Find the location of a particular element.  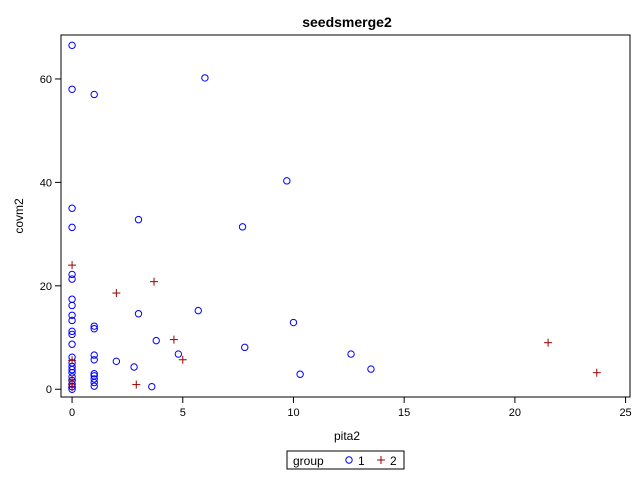

legend-label-group-1: 1 is located at coordinates (361, 461).